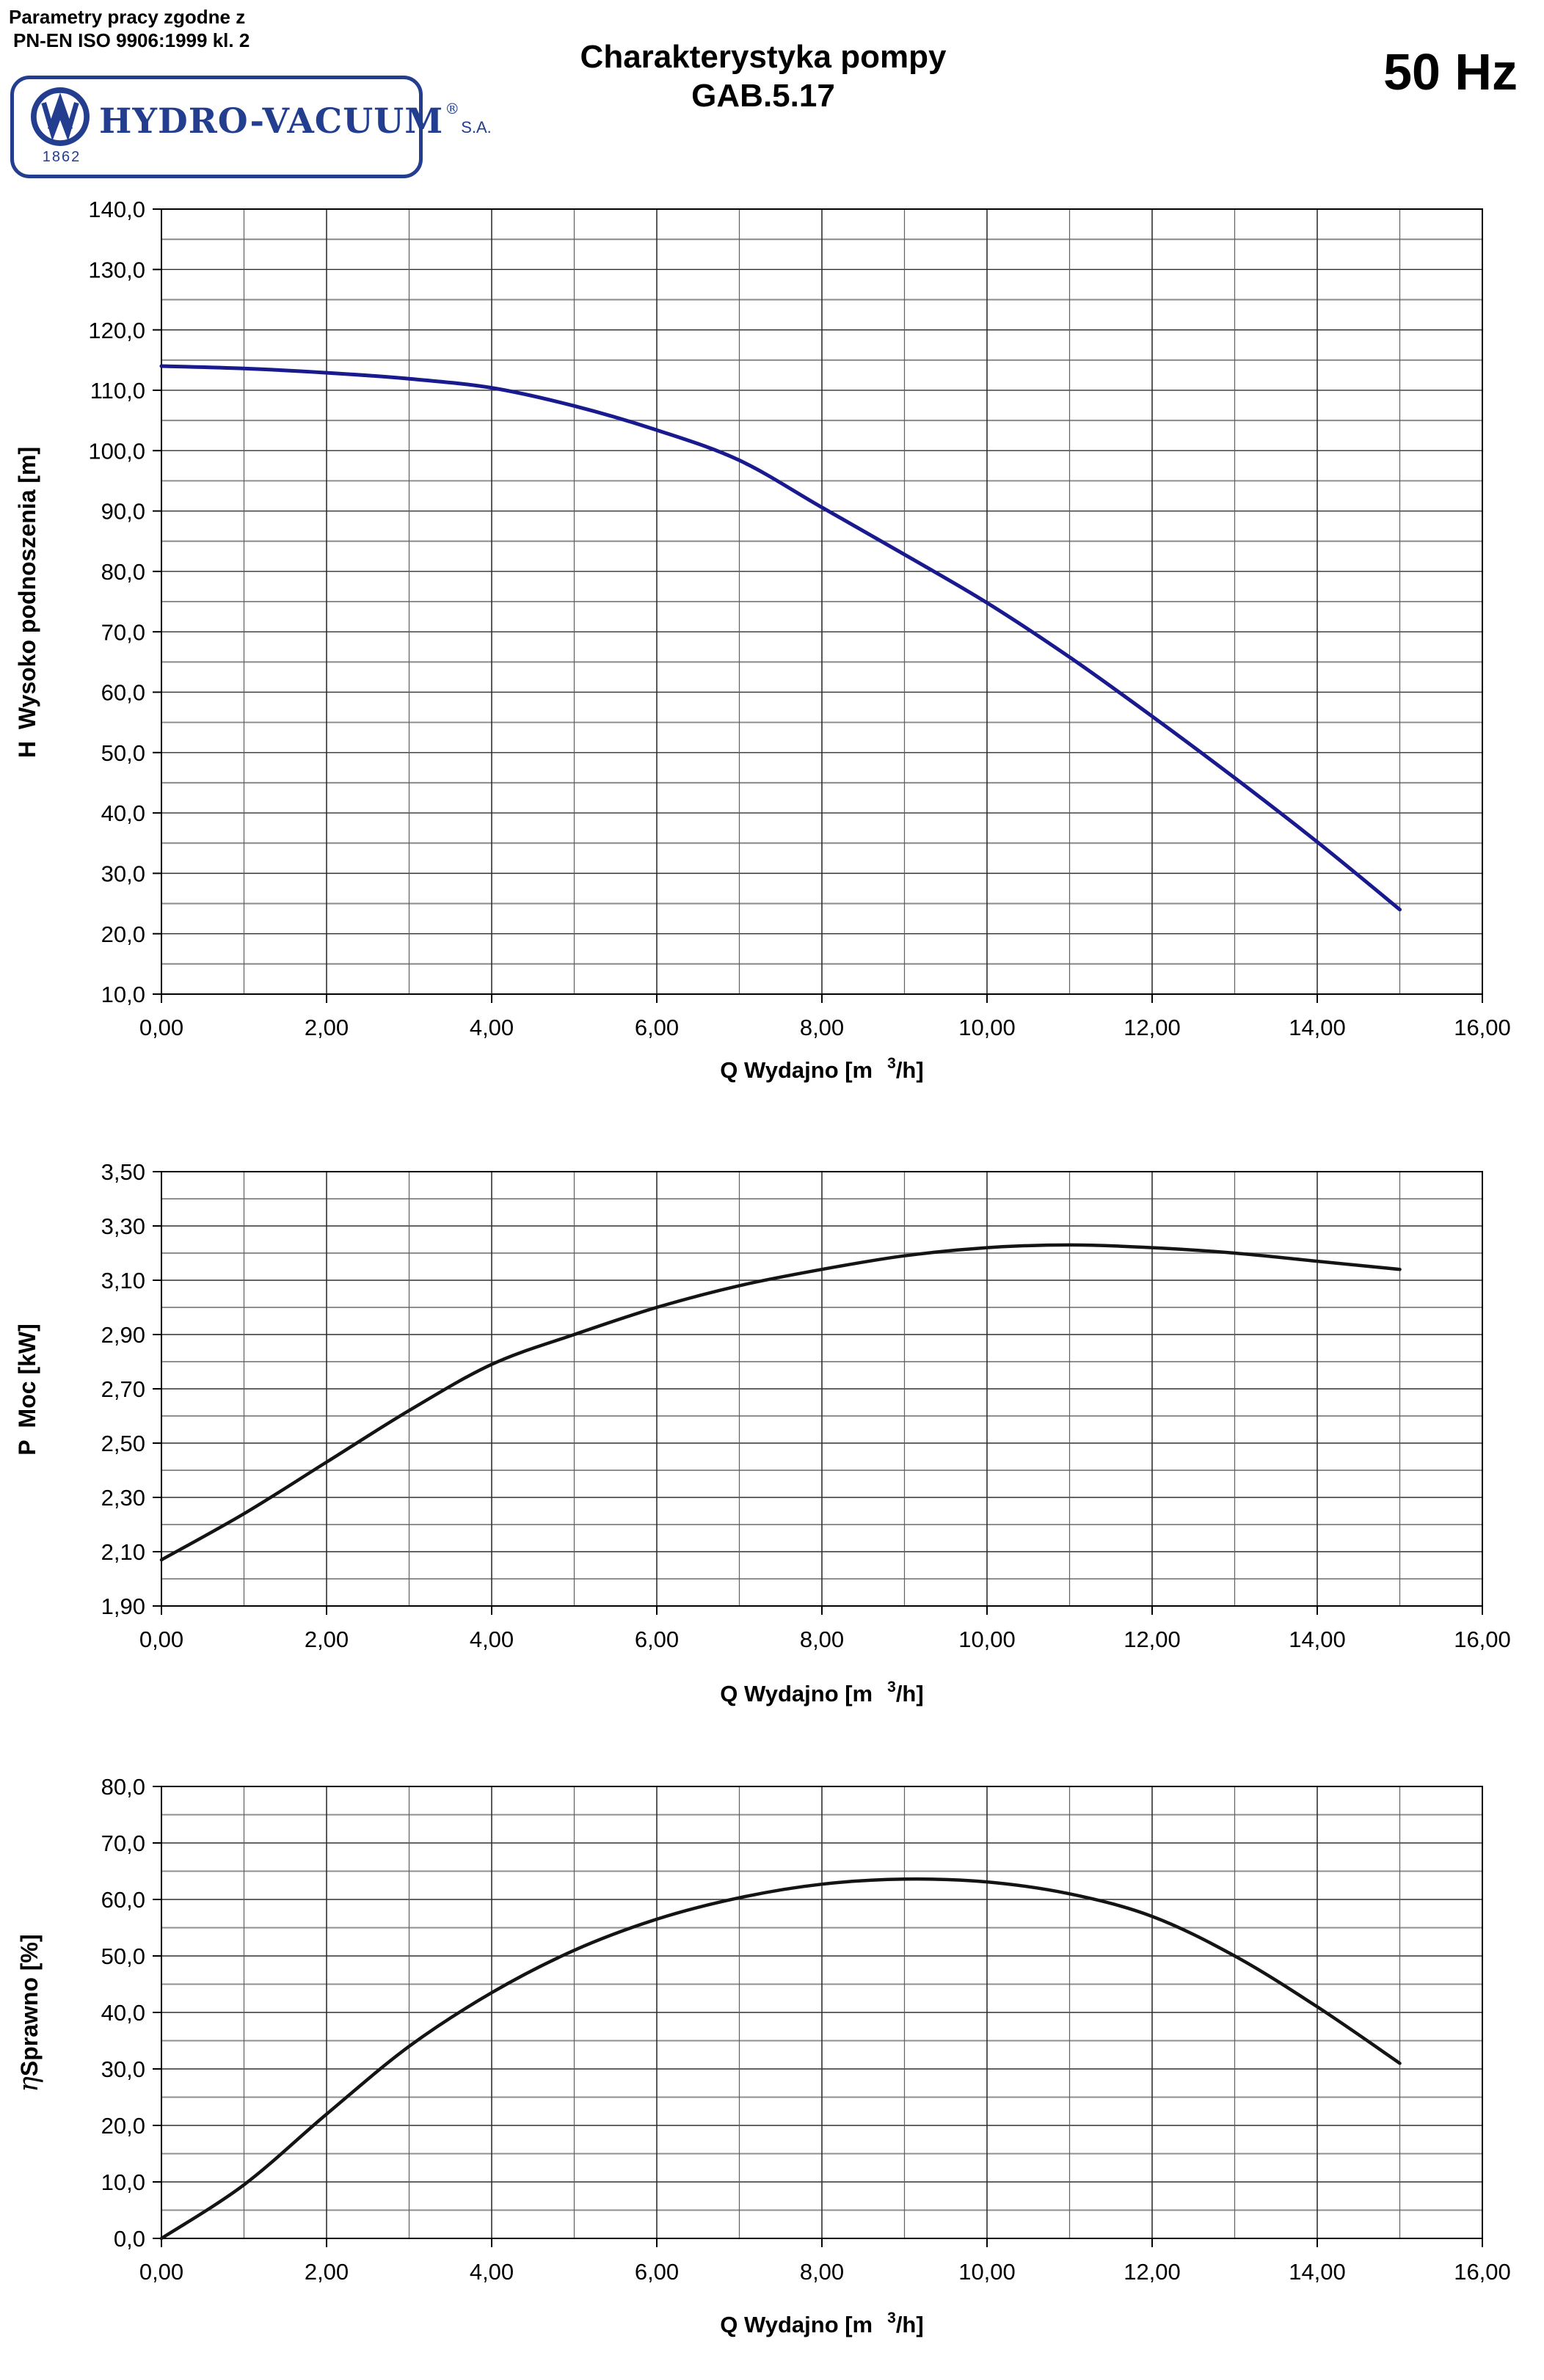 The image size is (1544, 2380). Describe the element at coordinates (29, 2005) in the screenshot. I see `y-axis-name: Sprawno [%]` at that location.